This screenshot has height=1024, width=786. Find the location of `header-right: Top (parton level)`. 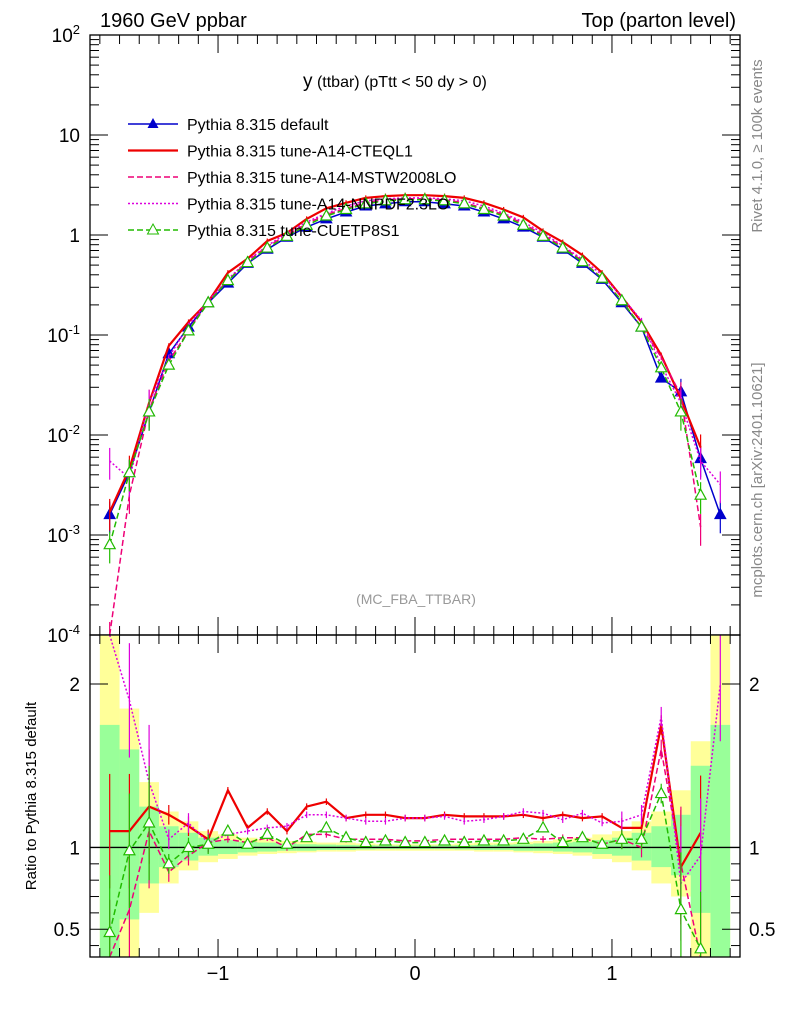

header-right: Top (parton level) is located at coordinates (658, 21).